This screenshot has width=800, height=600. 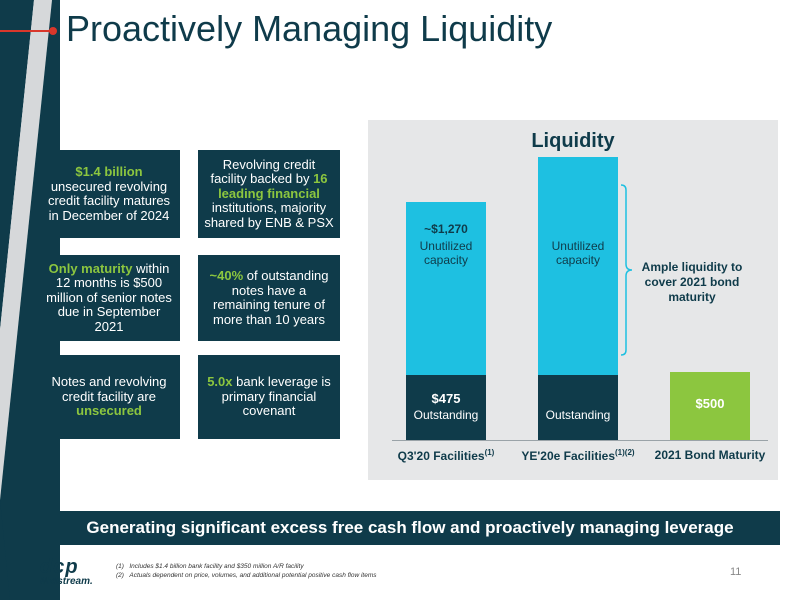 I want to click on highlight-text: unsecured, so click(x=109, y=411).